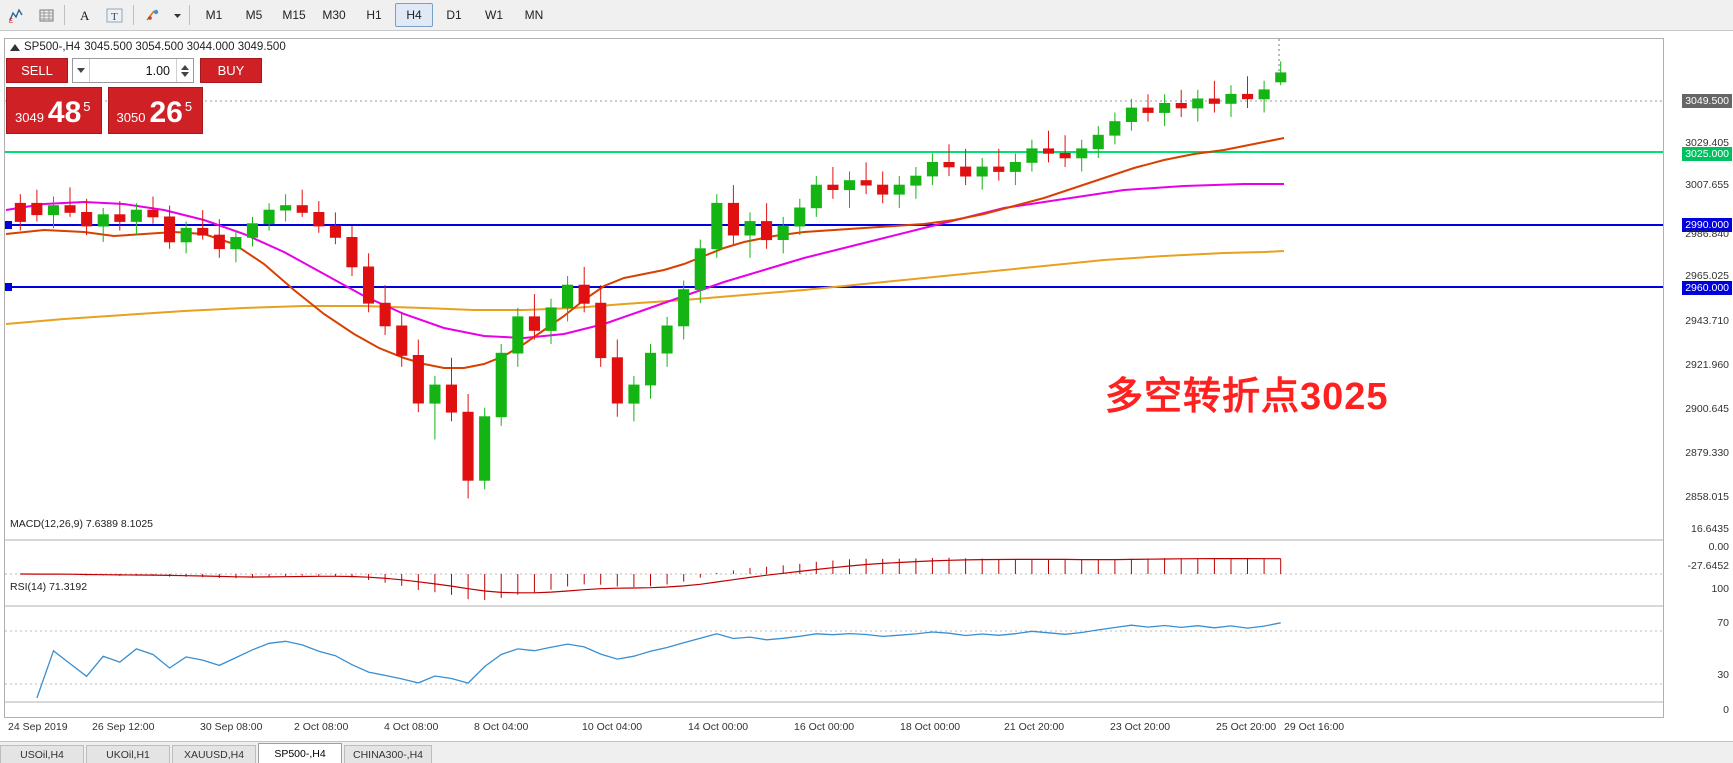 This screenshot has width=1733, height=763. Describe the element at coordinates (1707, 276) in the screenshot. I see `price-label-2965: 2965.025` at that location.